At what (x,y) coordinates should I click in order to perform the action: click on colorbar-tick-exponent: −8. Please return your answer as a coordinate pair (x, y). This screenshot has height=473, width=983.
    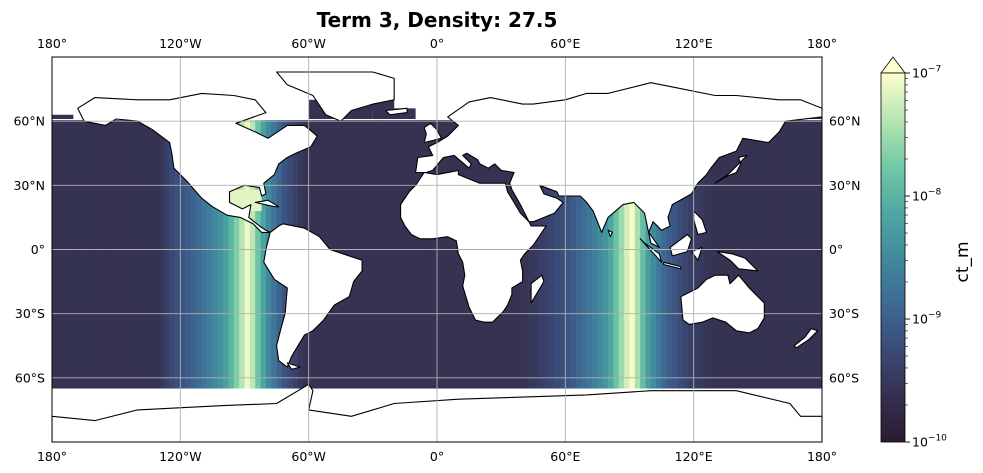
    Looking at the image, I should click on (935, 193).